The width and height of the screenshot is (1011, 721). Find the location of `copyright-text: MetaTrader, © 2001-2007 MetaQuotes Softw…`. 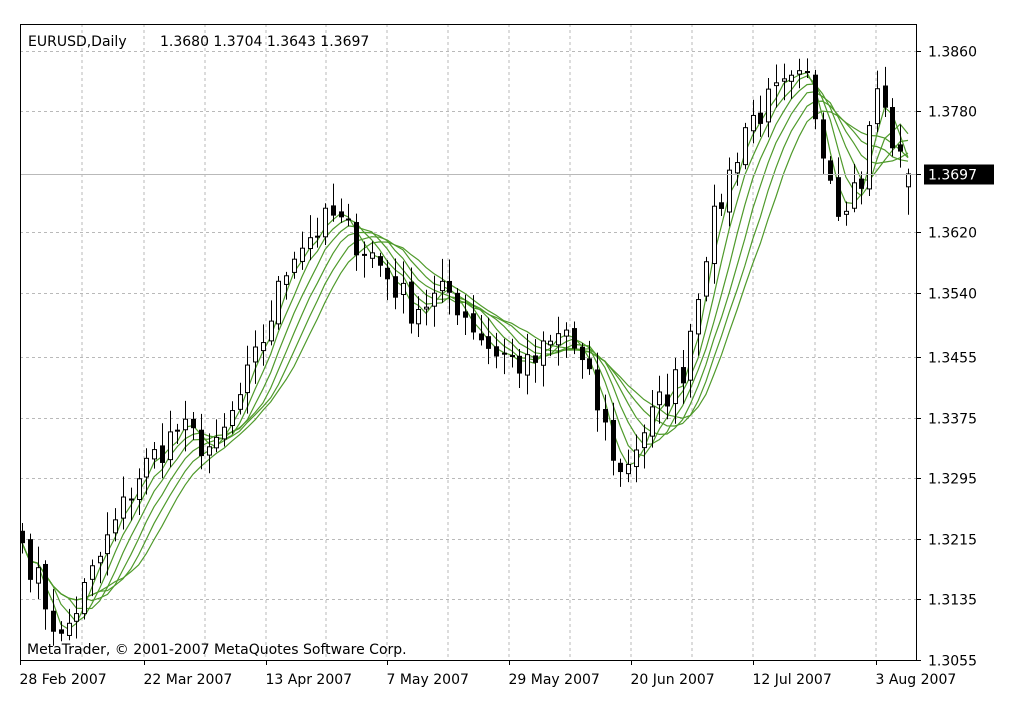

copyright-text: MetaTrader, © 2001-2007 MetaQuotes Softw… is located at coordinates (217, 650).